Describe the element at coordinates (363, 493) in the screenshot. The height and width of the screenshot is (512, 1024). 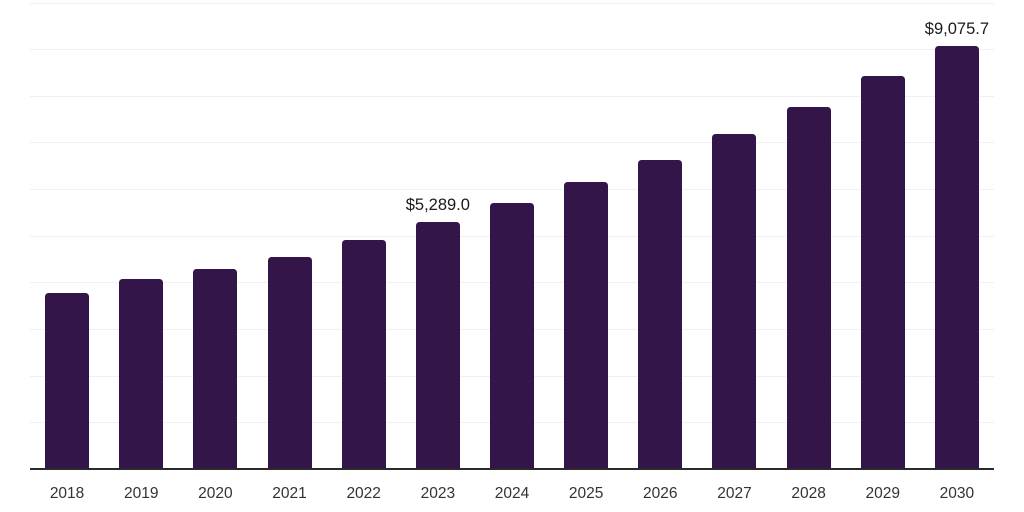
I see `x-axis-tick-label: 2022` at that location.